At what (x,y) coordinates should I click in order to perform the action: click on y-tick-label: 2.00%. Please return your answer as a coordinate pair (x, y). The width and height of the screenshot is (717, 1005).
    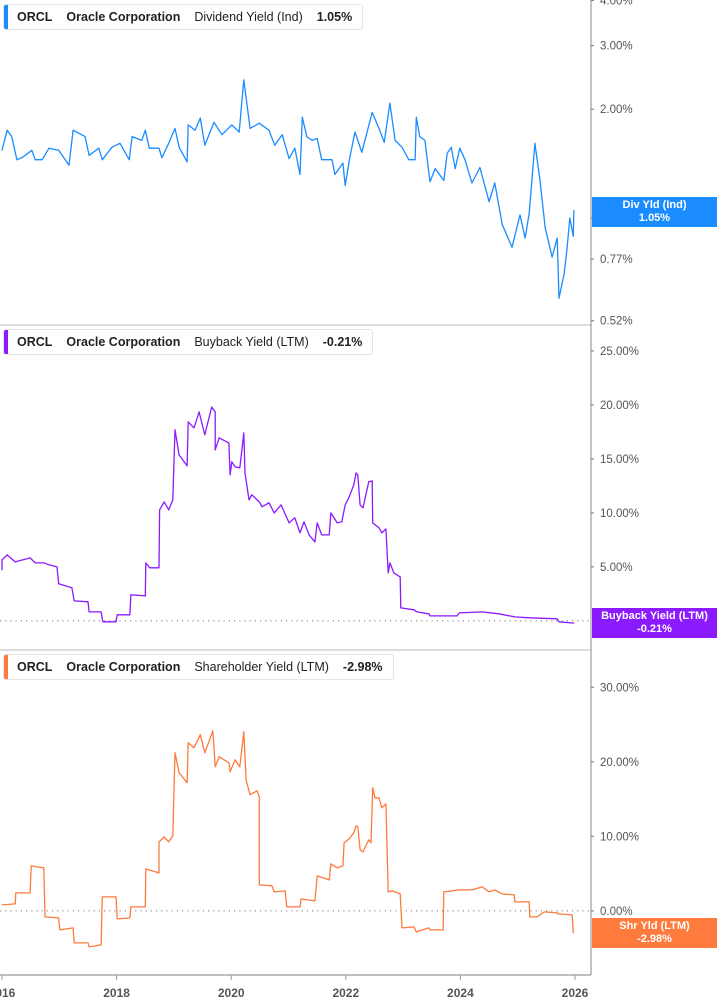
    Looking at the image, I should click on (616, 110).